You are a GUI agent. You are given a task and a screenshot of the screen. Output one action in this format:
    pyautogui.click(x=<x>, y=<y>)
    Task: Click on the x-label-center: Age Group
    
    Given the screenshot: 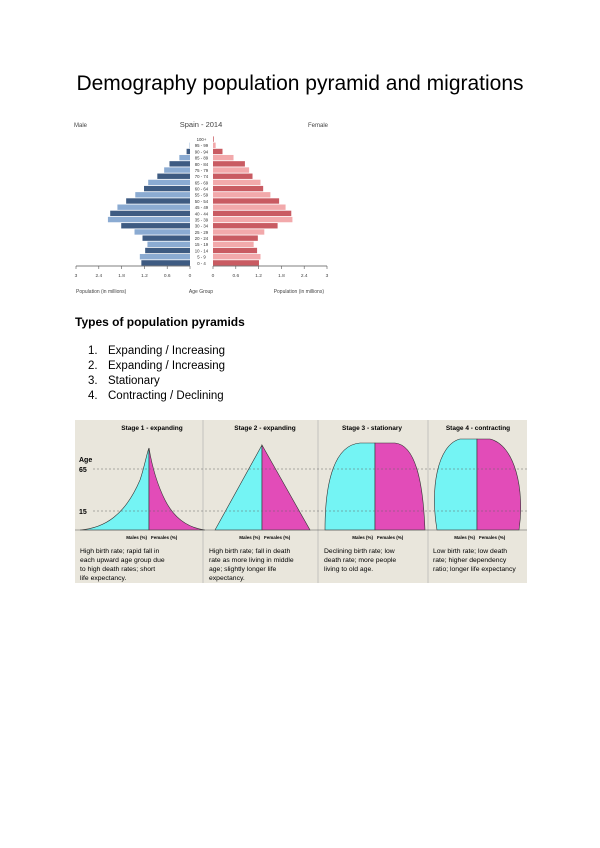 What is the action you would take?
    pyautogui.click(x=201, y=292)
    